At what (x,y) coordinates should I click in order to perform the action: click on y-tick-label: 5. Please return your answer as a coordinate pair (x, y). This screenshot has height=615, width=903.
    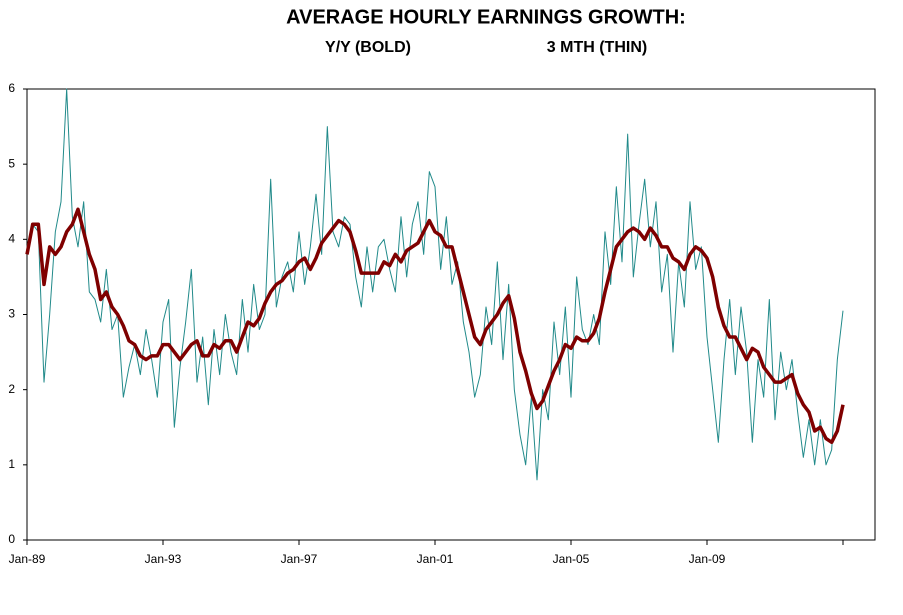
    Looking at the image, I should click on (11, 163).